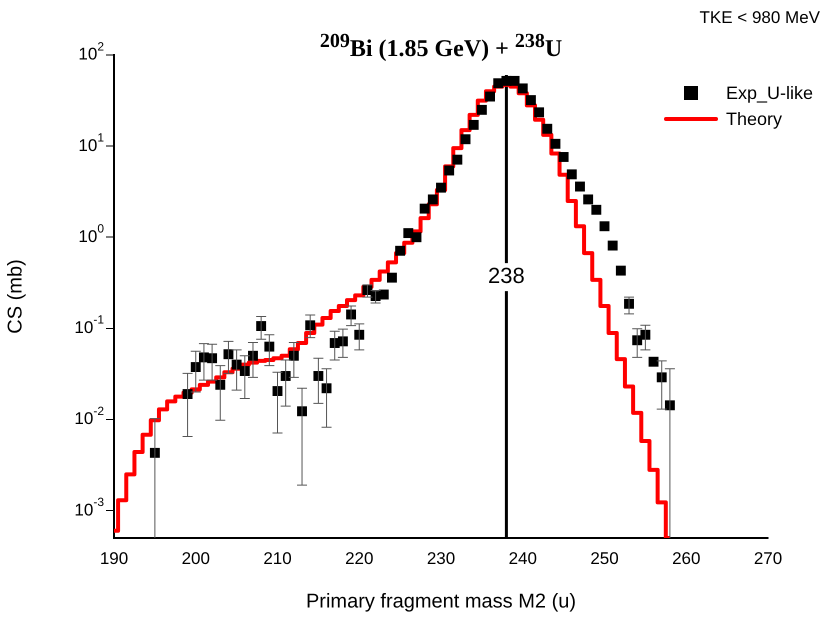 This screenshot has height=618, width=832. I want to click on x-tick-label: 270, so click(768, 558).